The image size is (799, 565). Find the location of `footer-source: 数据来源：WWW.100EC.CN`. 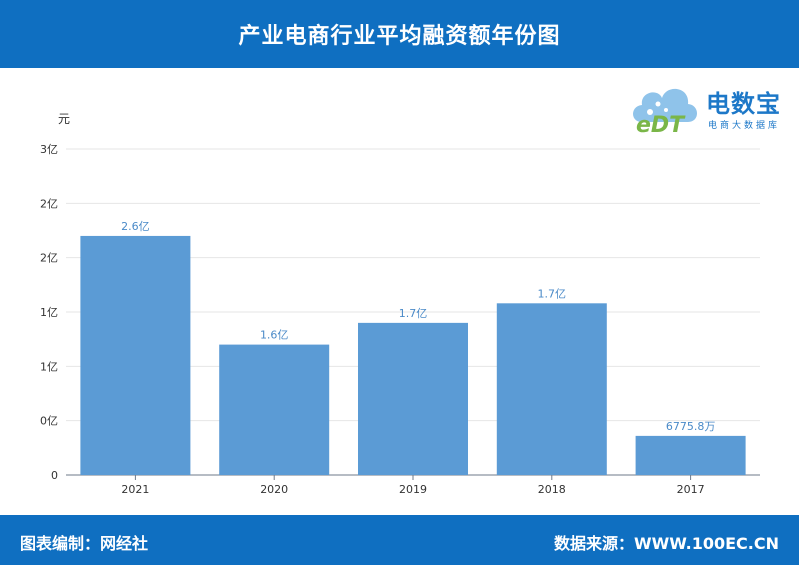

footer-source: 数据来源：WWW.100EC.CN is located at coordinates (666, 543).